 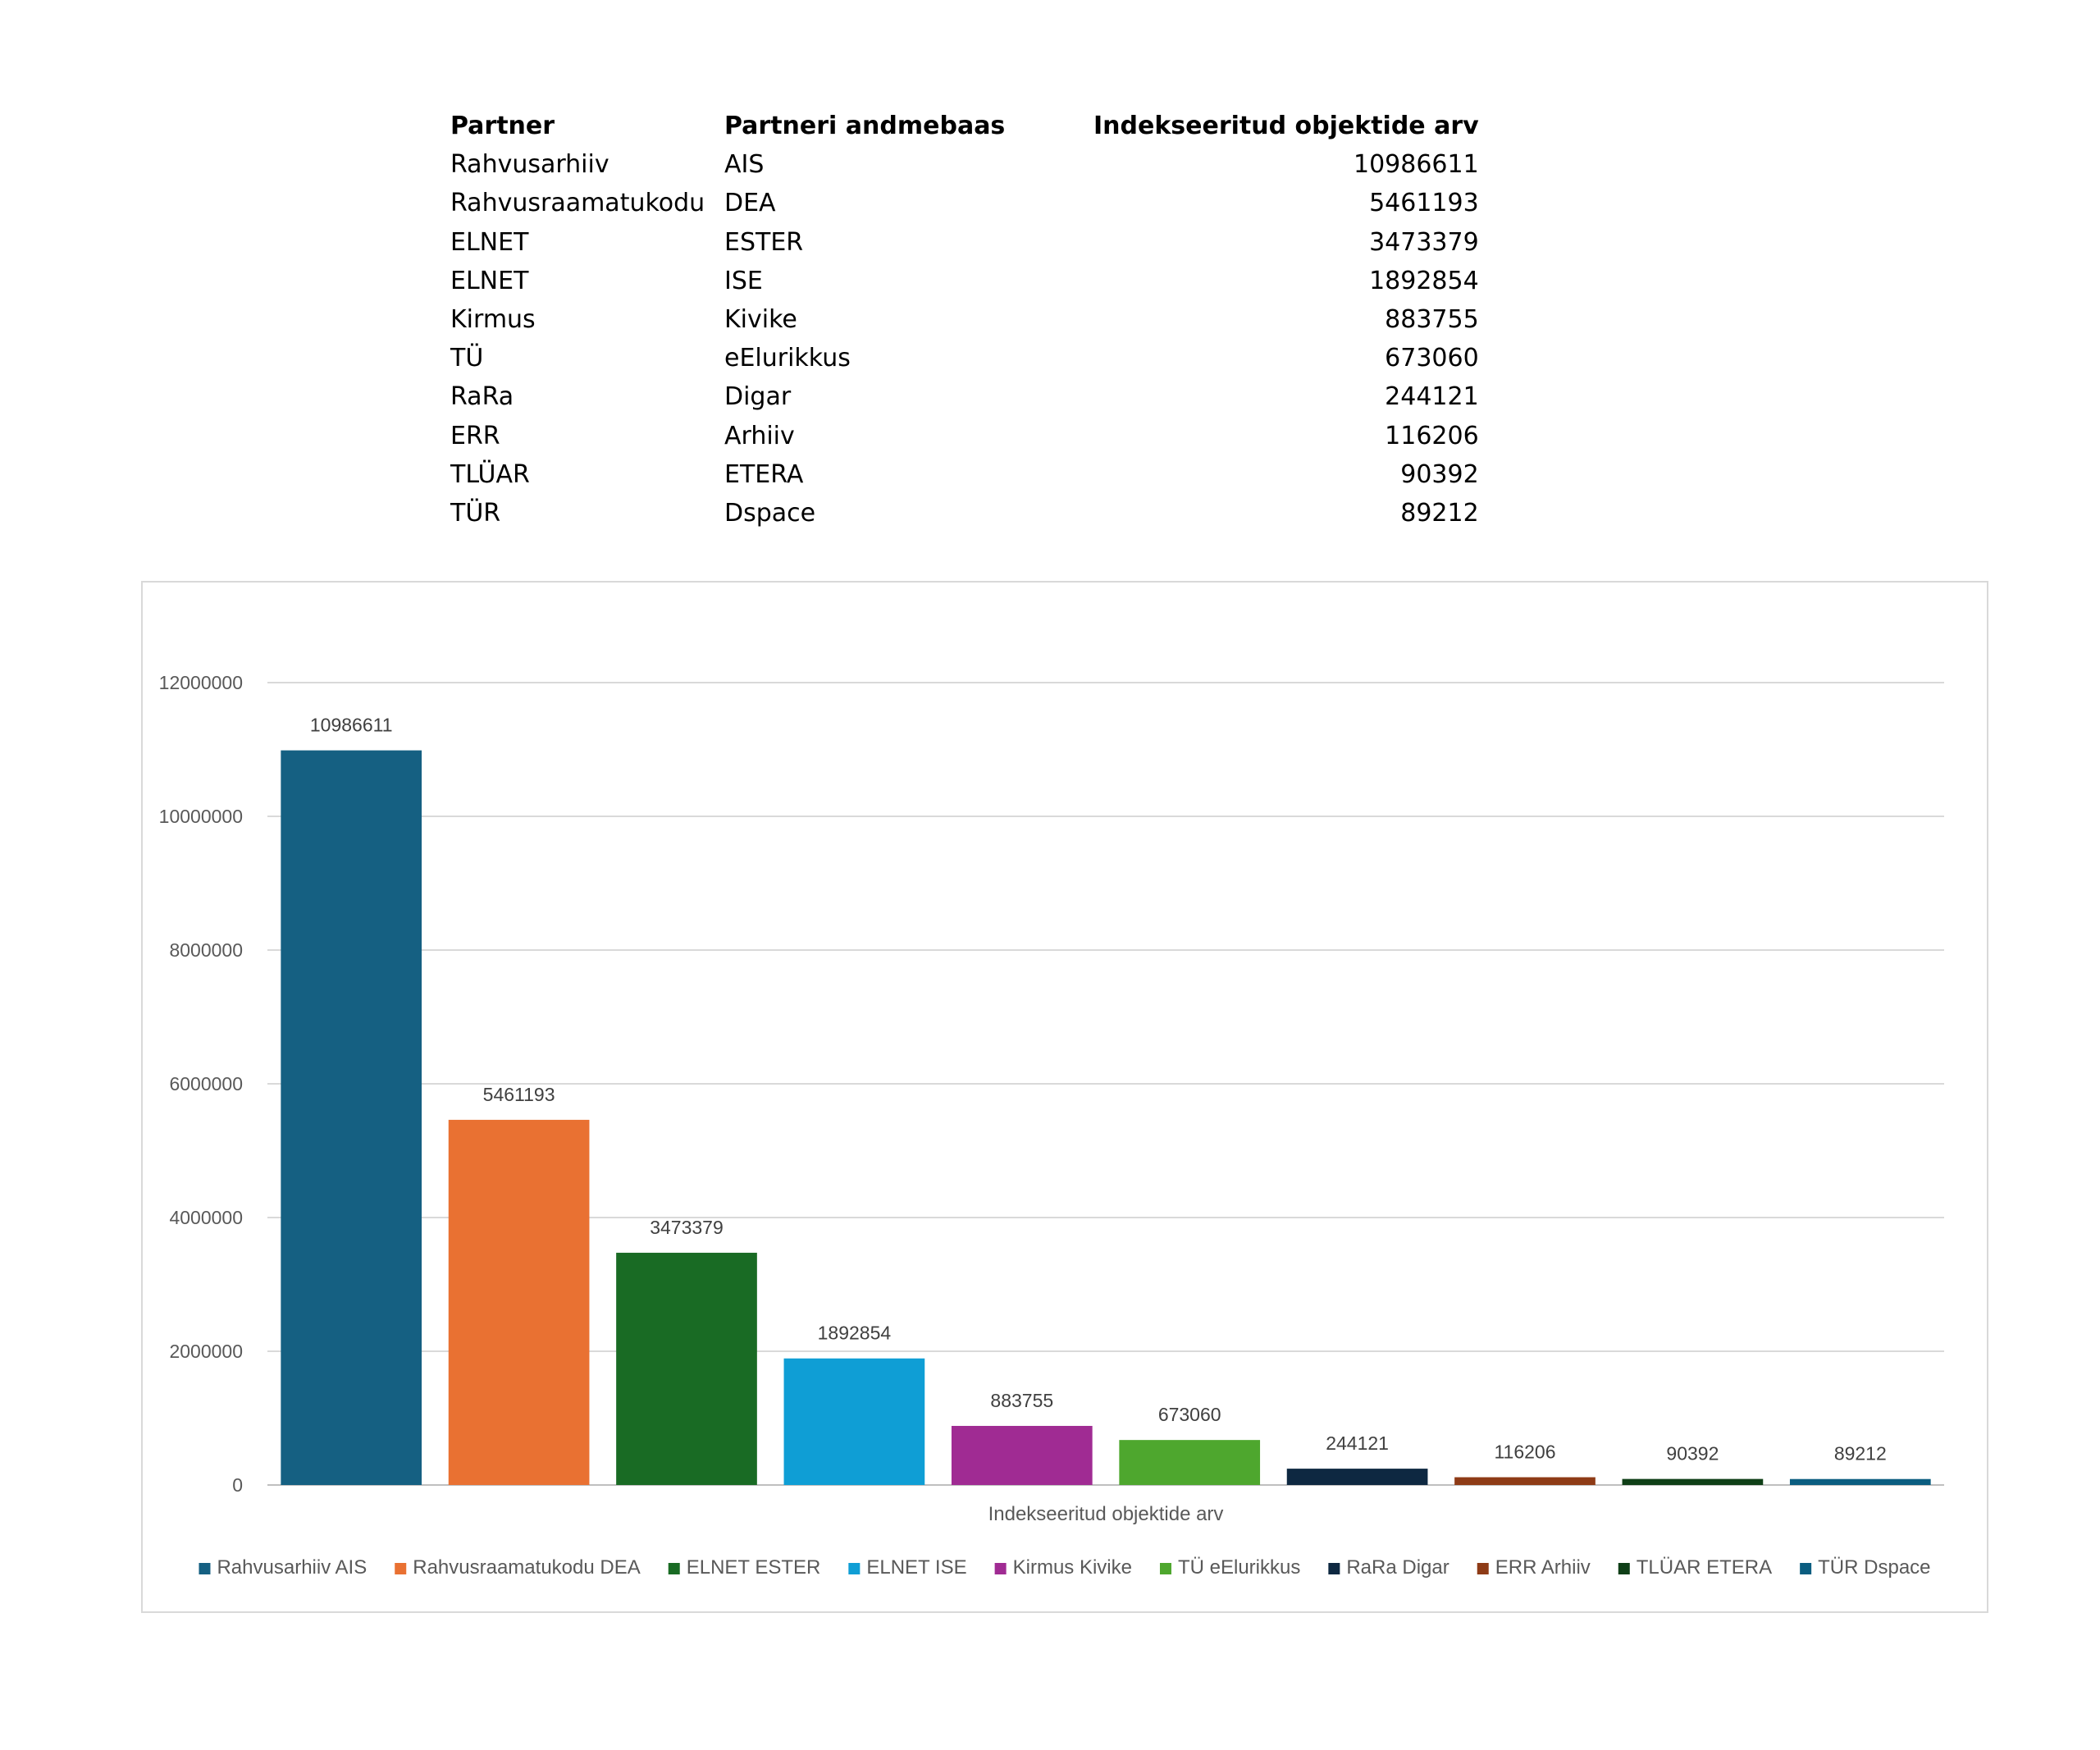 What do you see at coordinates (1861, 1453) in the screenshot?
I see `data-label: 89212` at bounding box center [1861, 1453].